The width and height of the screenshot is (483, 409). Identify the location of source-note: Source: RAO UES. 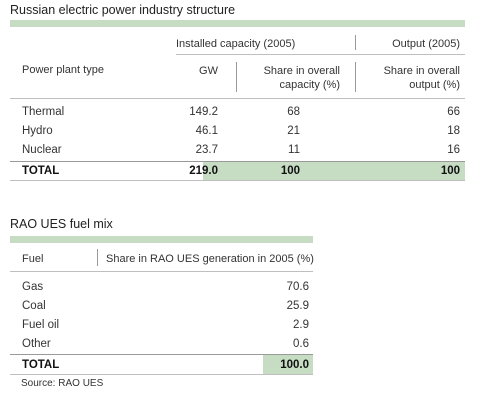
(62, 383).